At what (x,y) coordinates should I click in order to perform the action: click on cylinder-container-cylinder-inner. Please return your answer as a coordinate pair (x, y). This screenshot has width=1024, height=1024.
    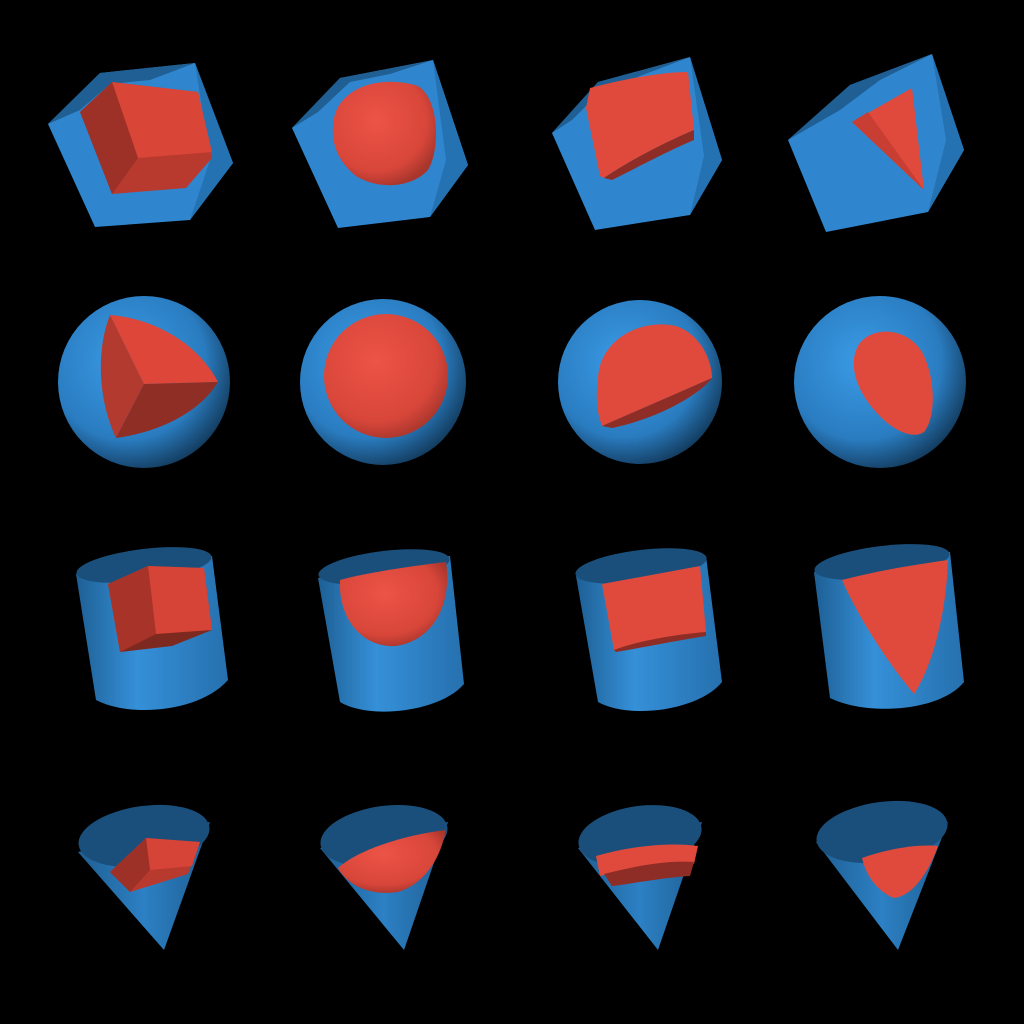
    Looking at the image, I should click on (648, 630).